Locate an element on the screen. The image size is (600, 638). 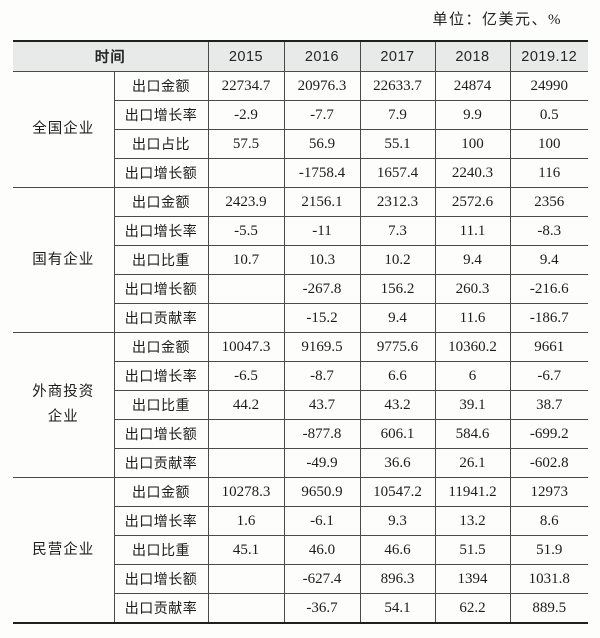
value-cell: -49.9 is located at coordinates (321, 463).